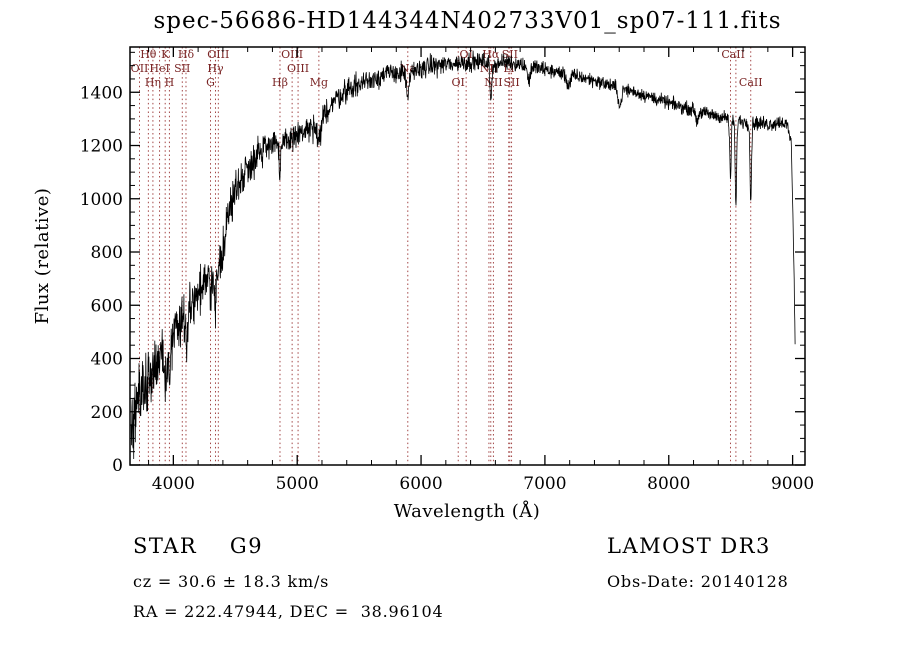 This screenshot has height=649, width=900. What do you see at coordinates (698, 581) in the screenshot?
I see `obs-date: Obs-Date: 20140128` at bounding box center [698, 581].